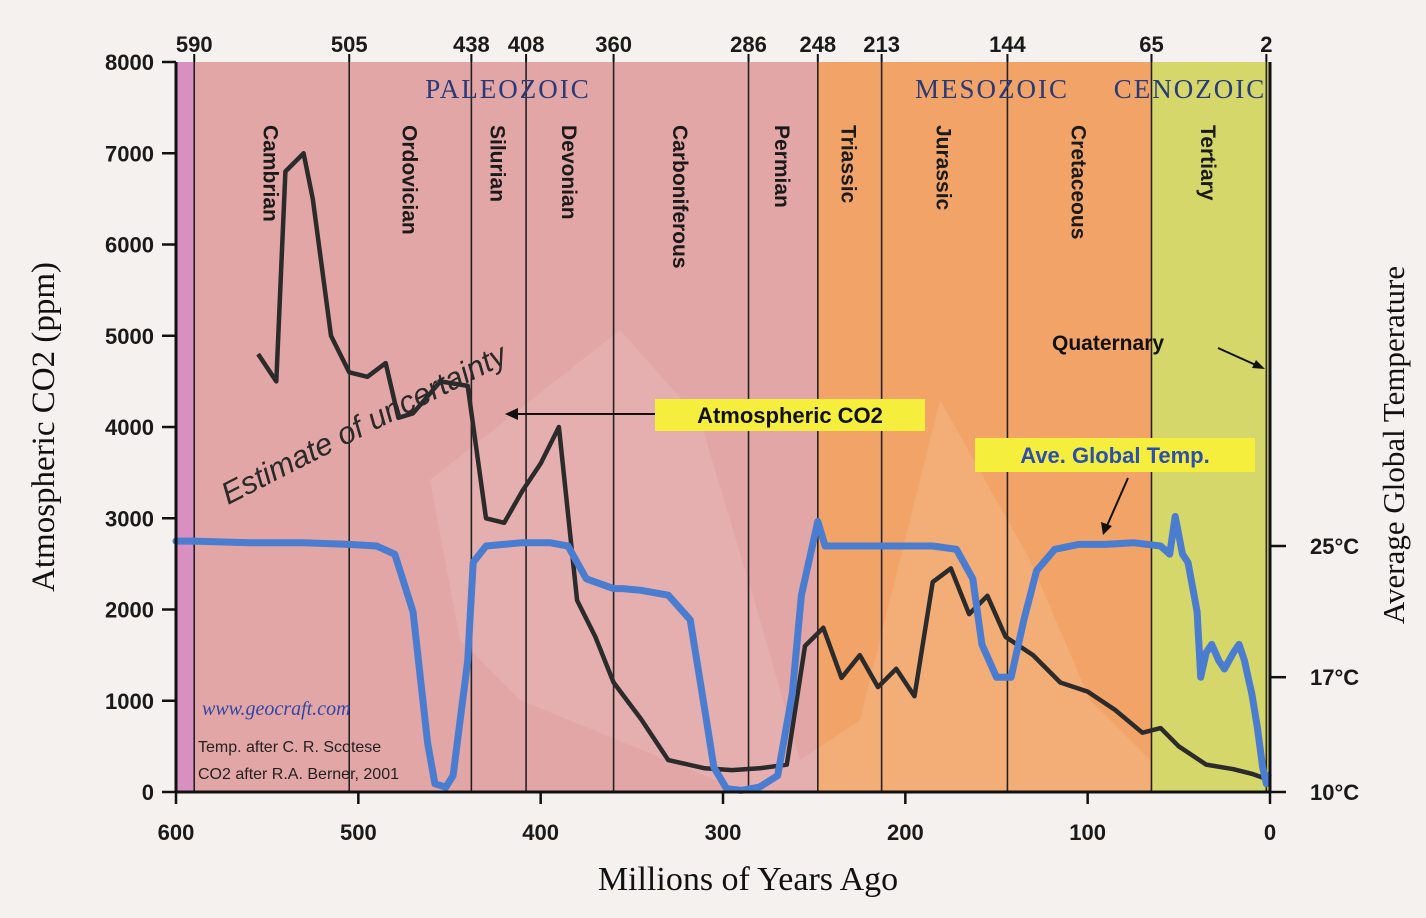  I want to click on top-ticks: 590 505 438 408 360 286 248 213 144 65 2, so click(724, 47).